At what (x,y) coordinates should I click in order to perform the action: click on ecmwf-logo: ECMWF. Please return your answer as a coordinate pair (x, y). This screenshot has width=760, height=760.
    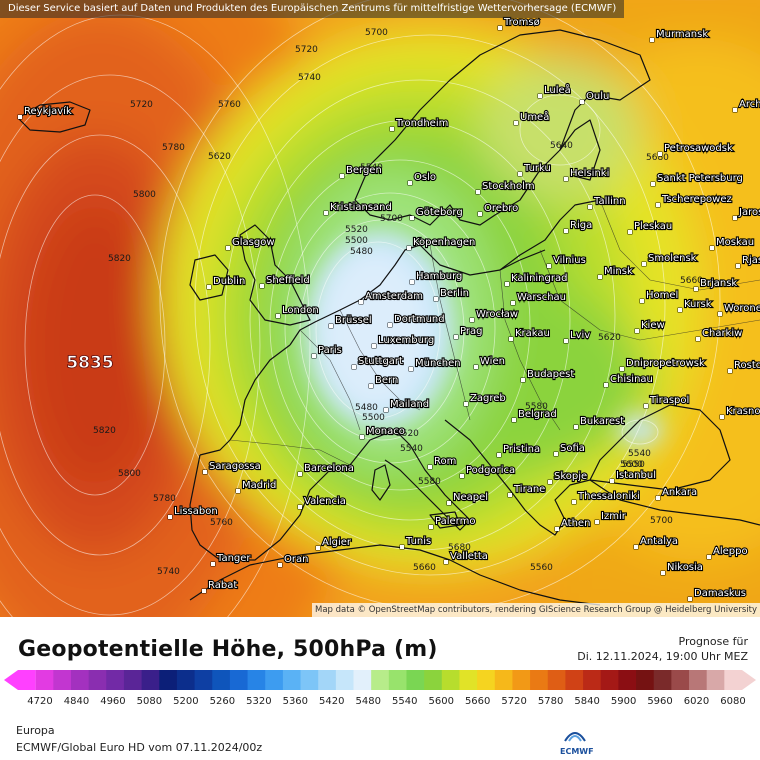
    Looking at the image, I should click on (577, 742).